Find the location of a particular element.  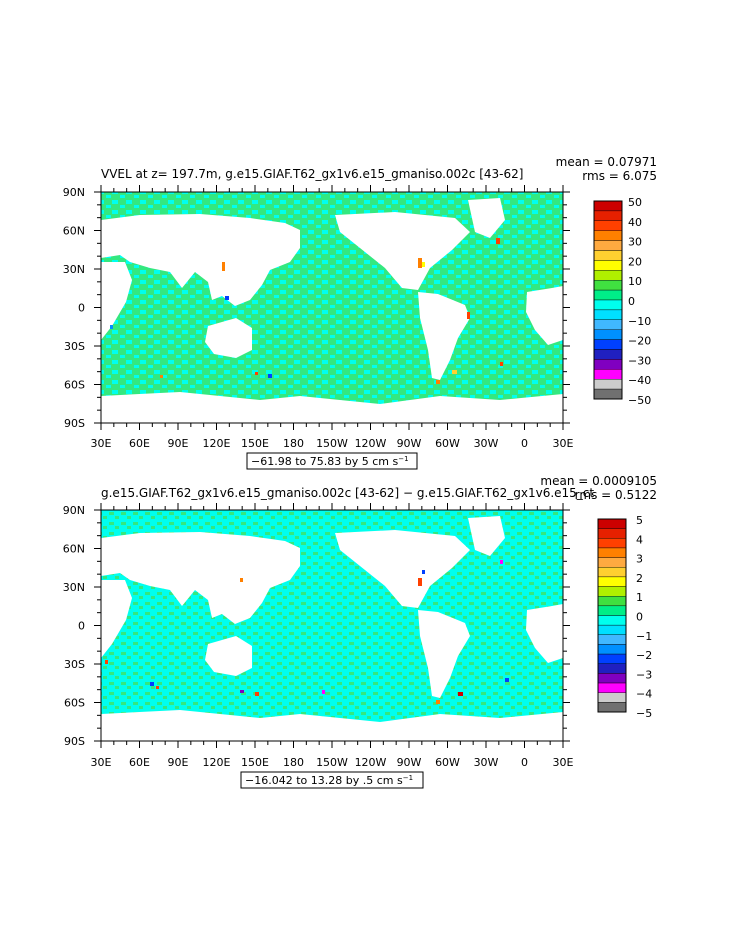

y-tick-label: 90S is located at coordinates (74, 741).